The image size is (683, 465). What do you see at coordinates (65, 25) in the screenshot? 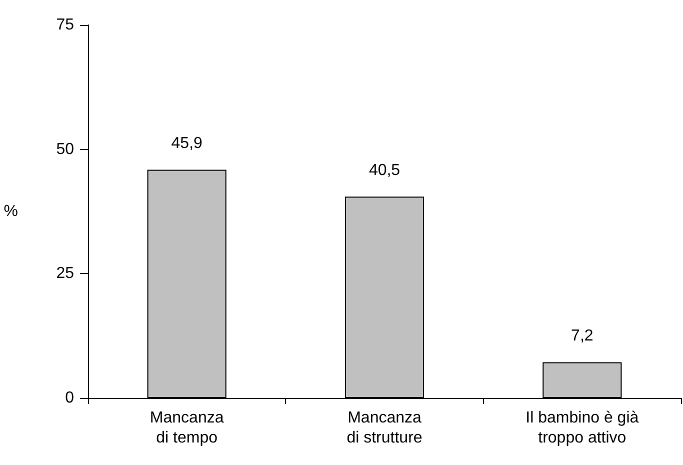
I see `y-tick-label: 75` at bounding box center [65, 25].